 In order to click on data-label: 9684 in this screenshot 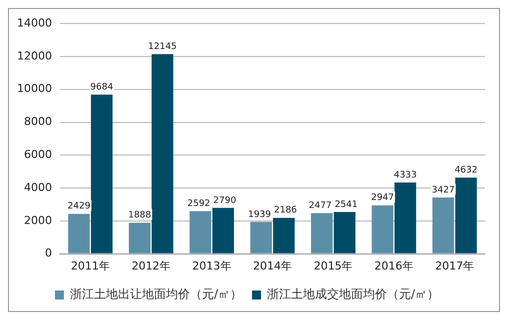, I will do `click(102, 87)`.